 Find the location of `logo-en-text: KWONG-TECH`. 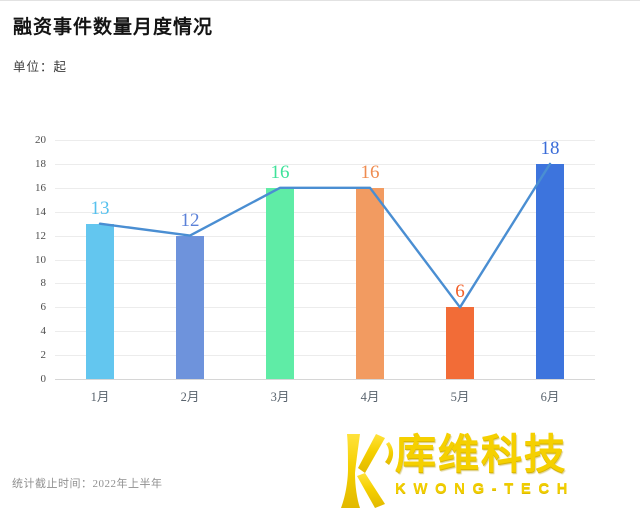

logo-en-text: KWONG-TECH is located at coordinates (485, 488).